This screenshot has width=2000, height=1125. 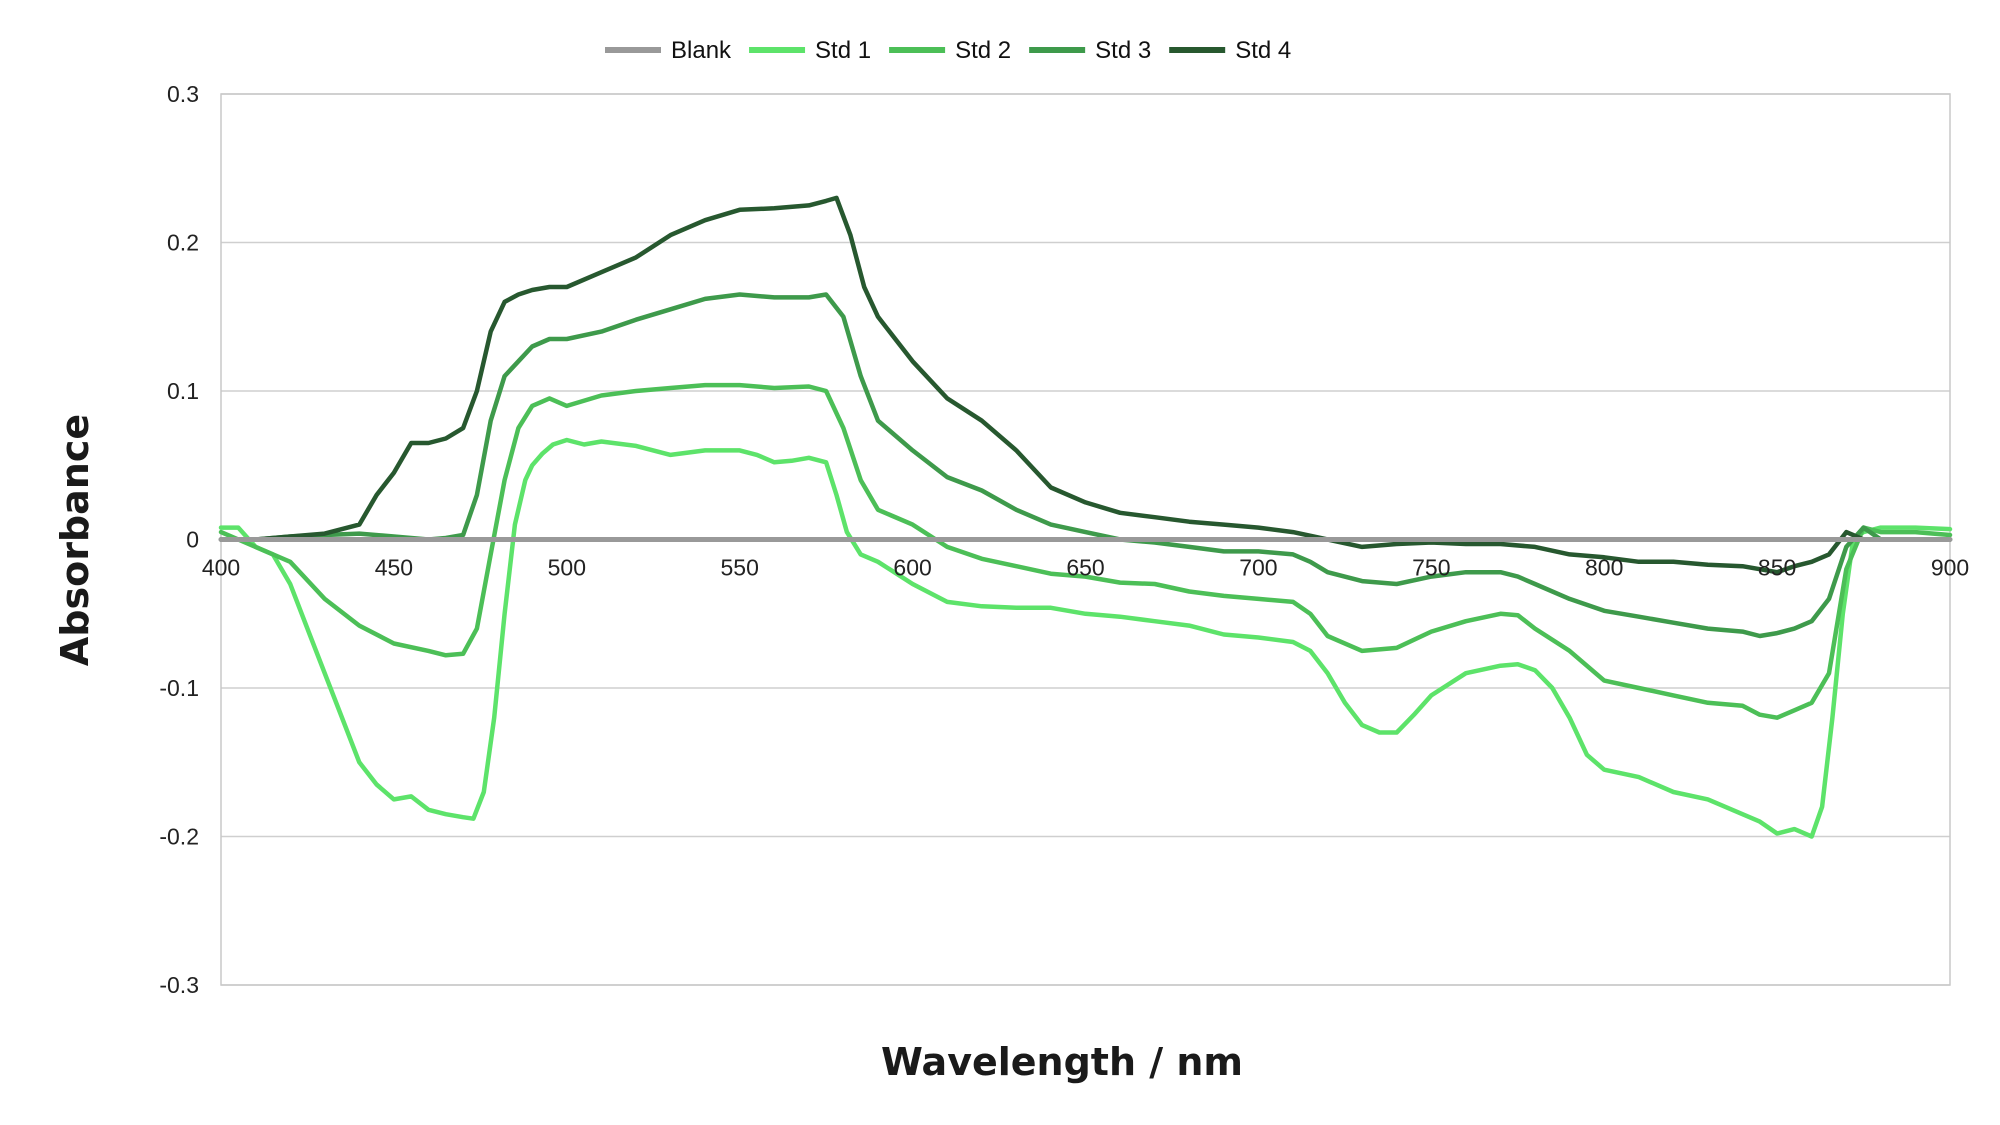 I want to click on y-tick-label: -0.1, so click(x=179, y=688).